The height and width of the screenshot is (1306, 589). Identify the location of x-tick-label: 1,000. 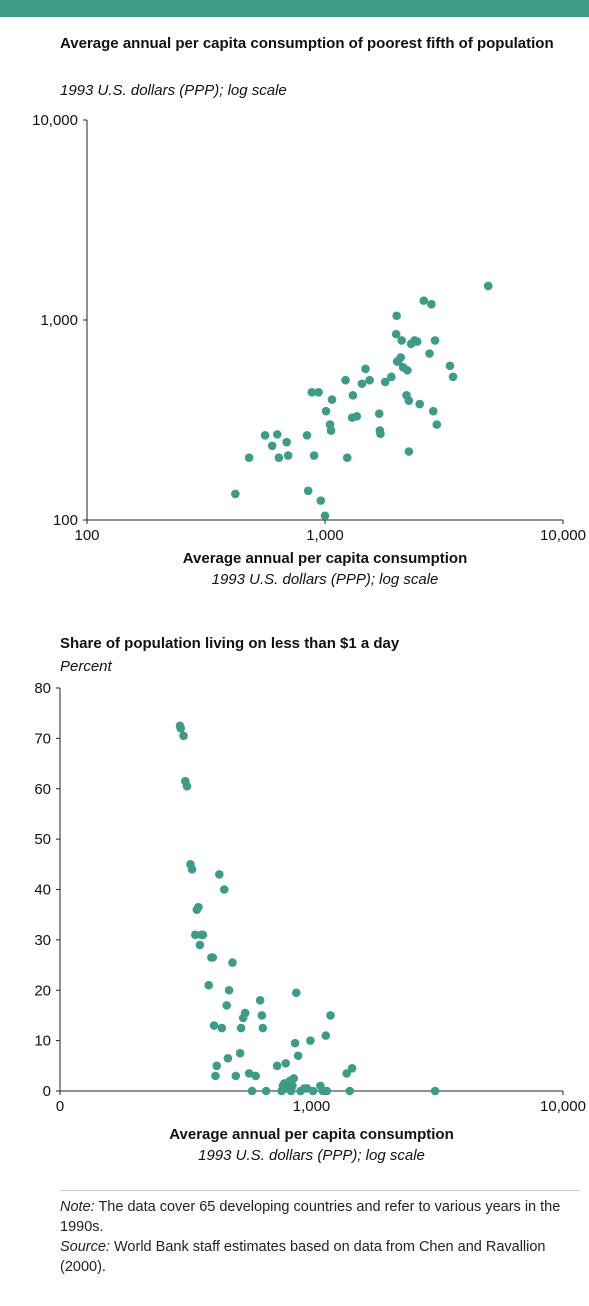
(325, 535).